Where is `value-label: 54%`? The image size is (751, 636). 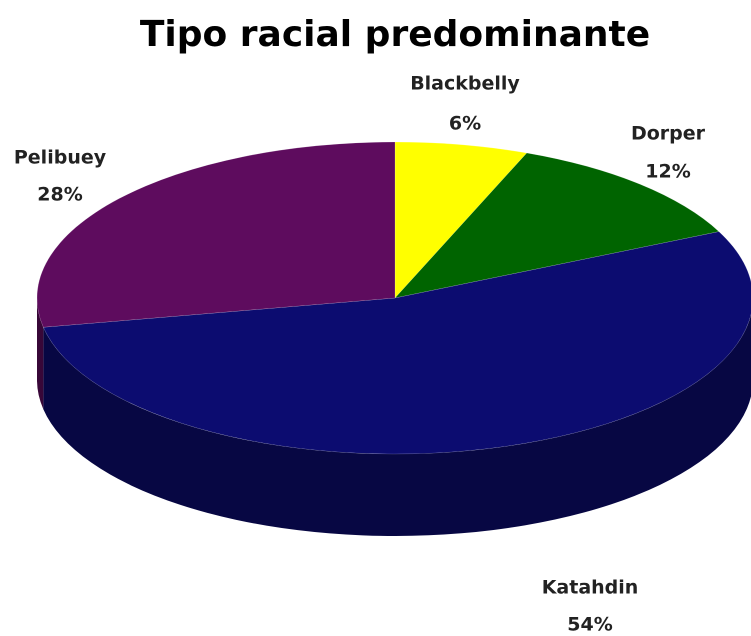
value-label: 54% is located at coordinates (589, 625).